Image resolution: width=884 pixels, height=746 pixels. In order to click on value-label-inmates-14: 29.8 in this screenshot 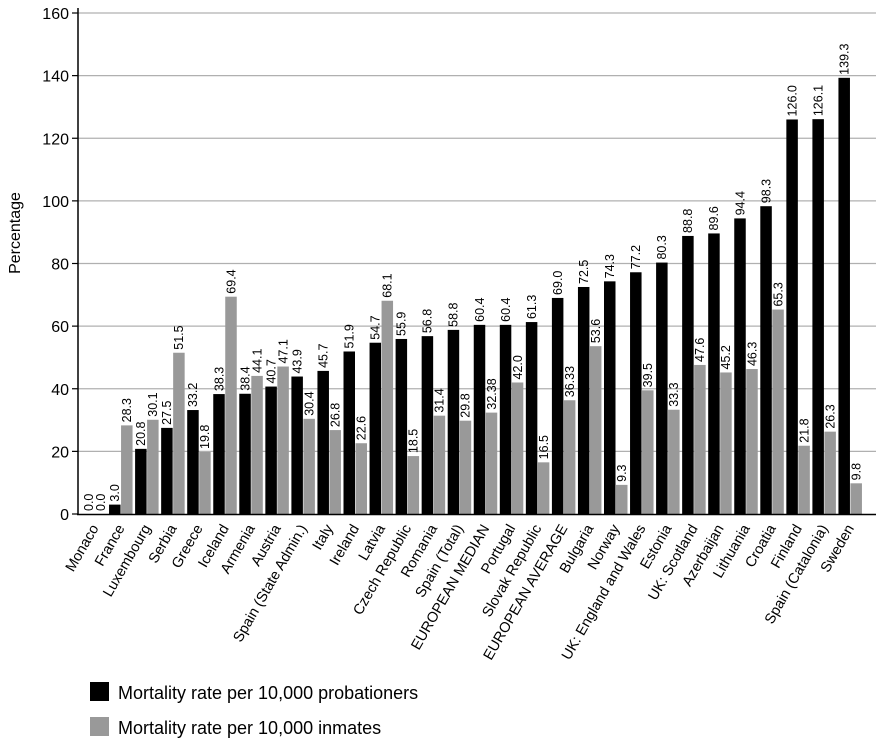, I will do `click(466, 405)`.